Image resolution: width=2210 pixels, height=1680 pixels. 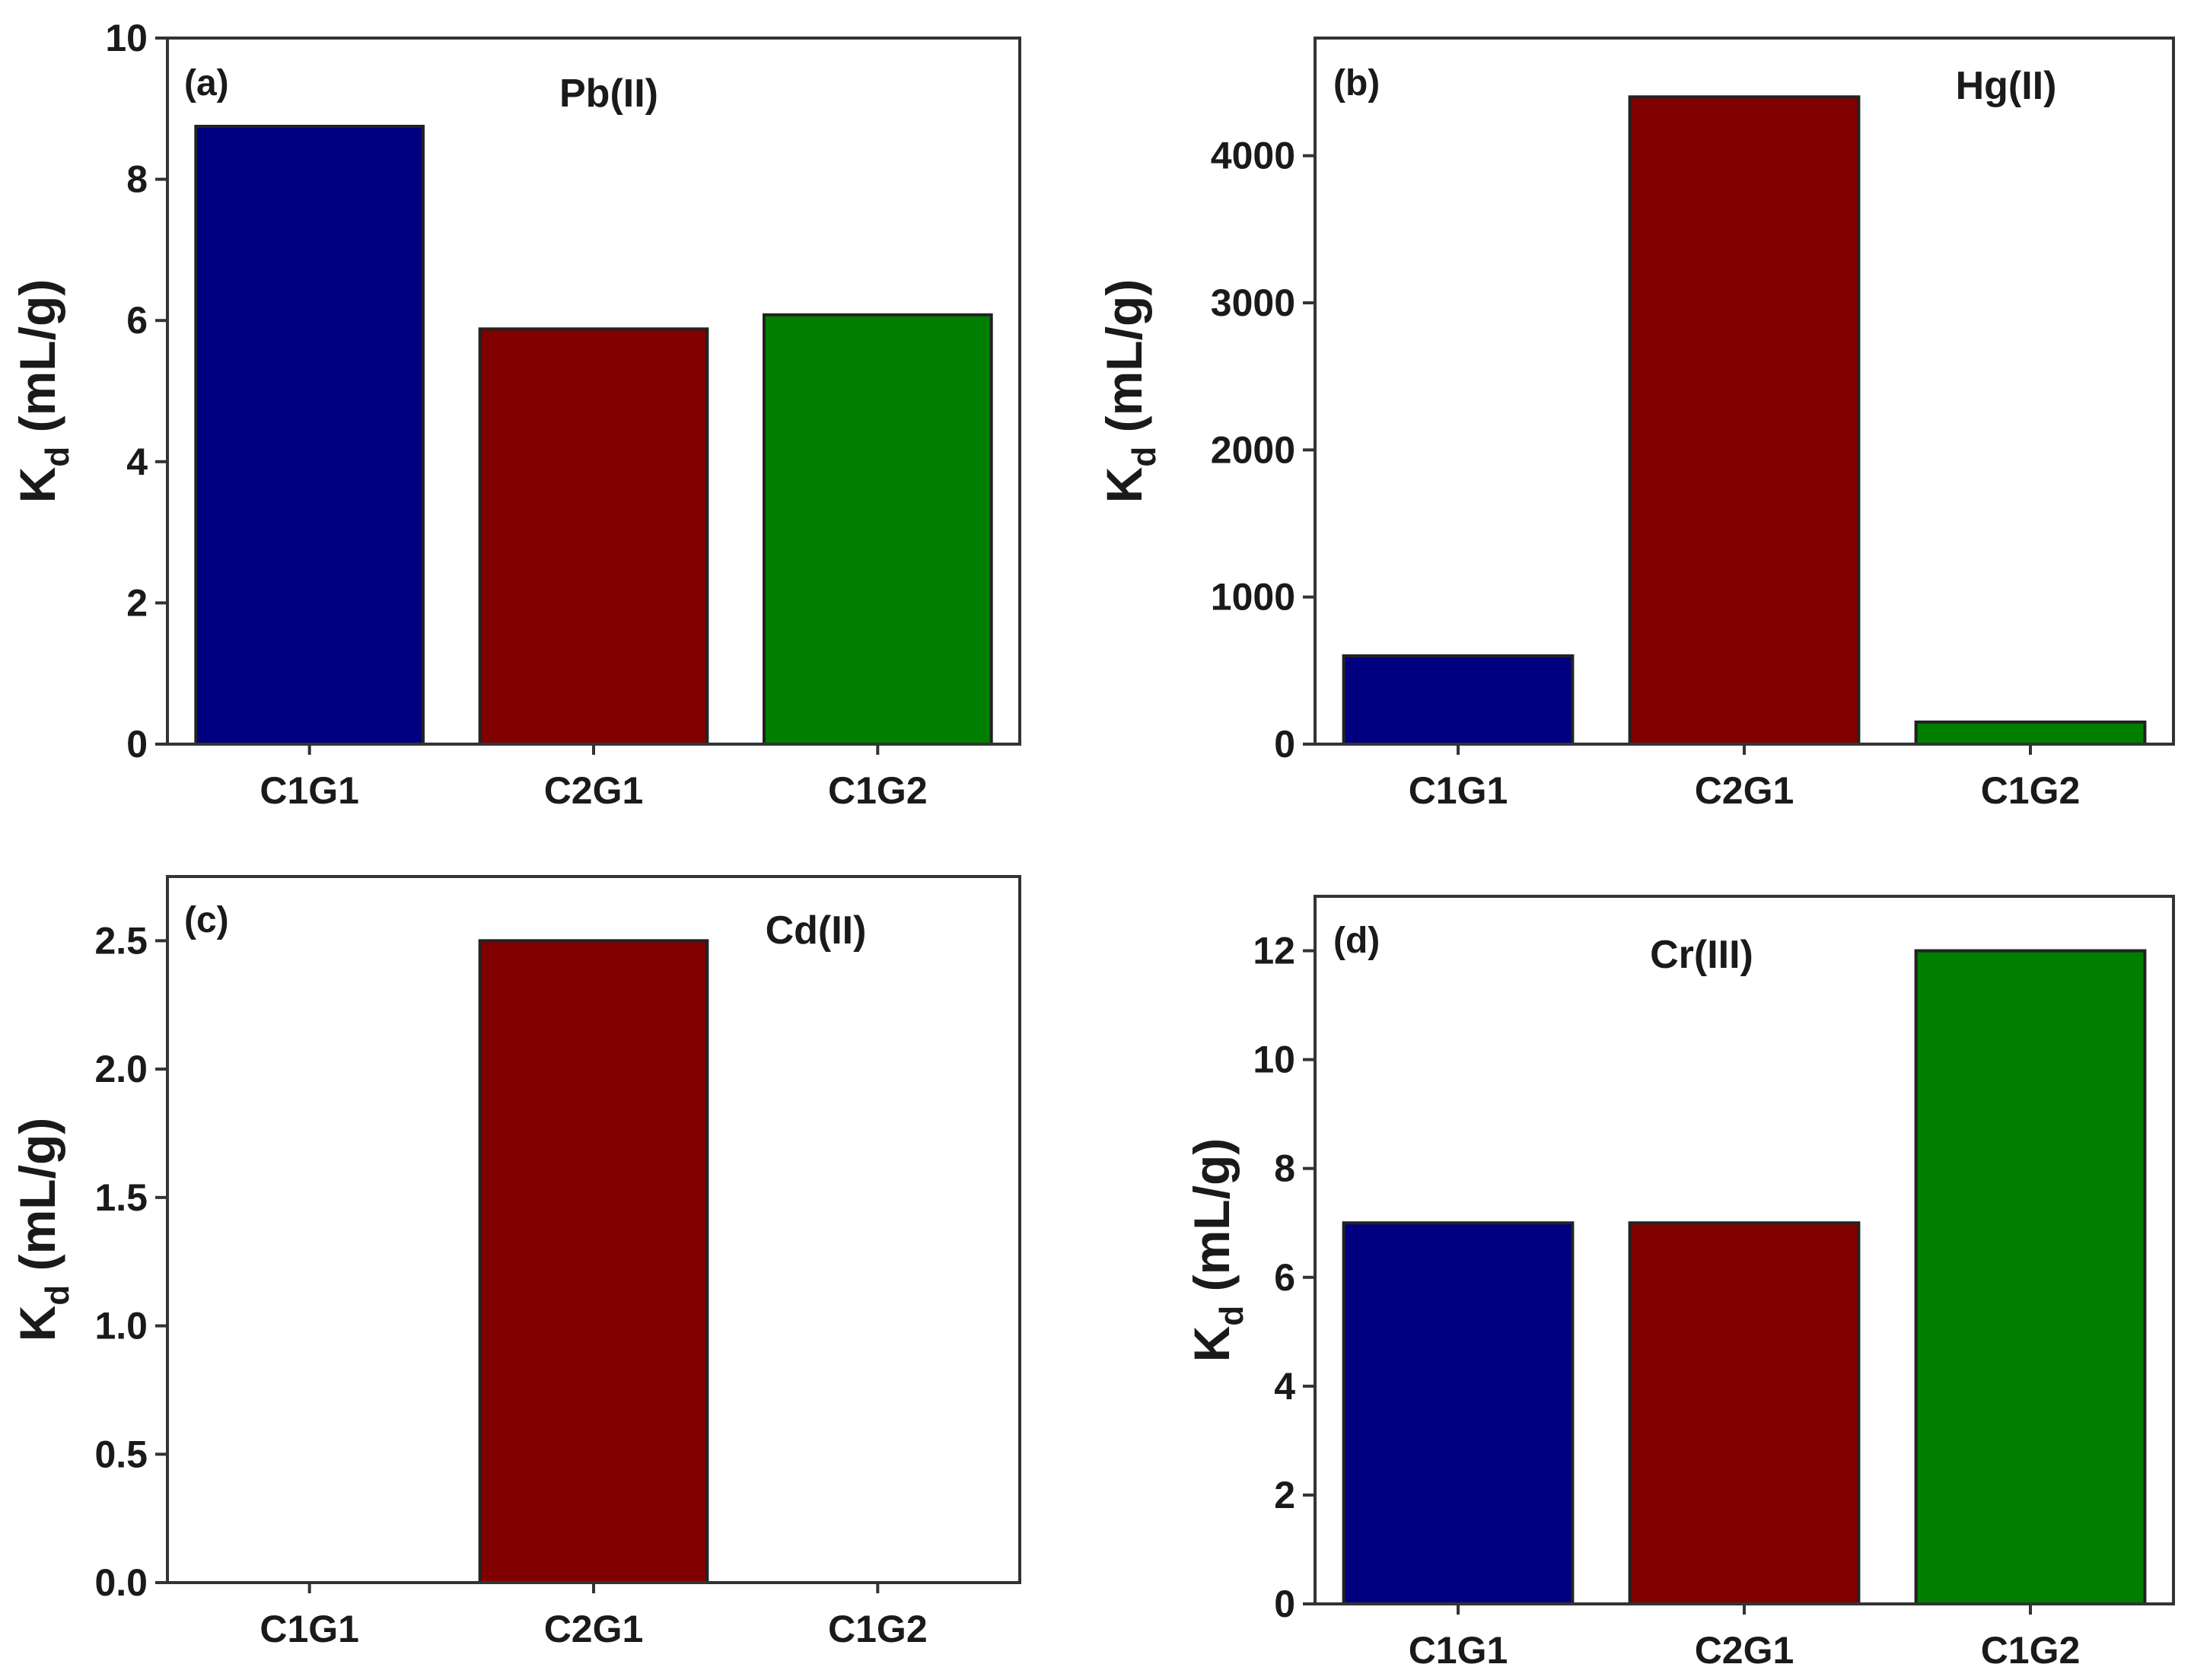 I want to click on ion-title: Cr(III), so click(x=1701, y=955).